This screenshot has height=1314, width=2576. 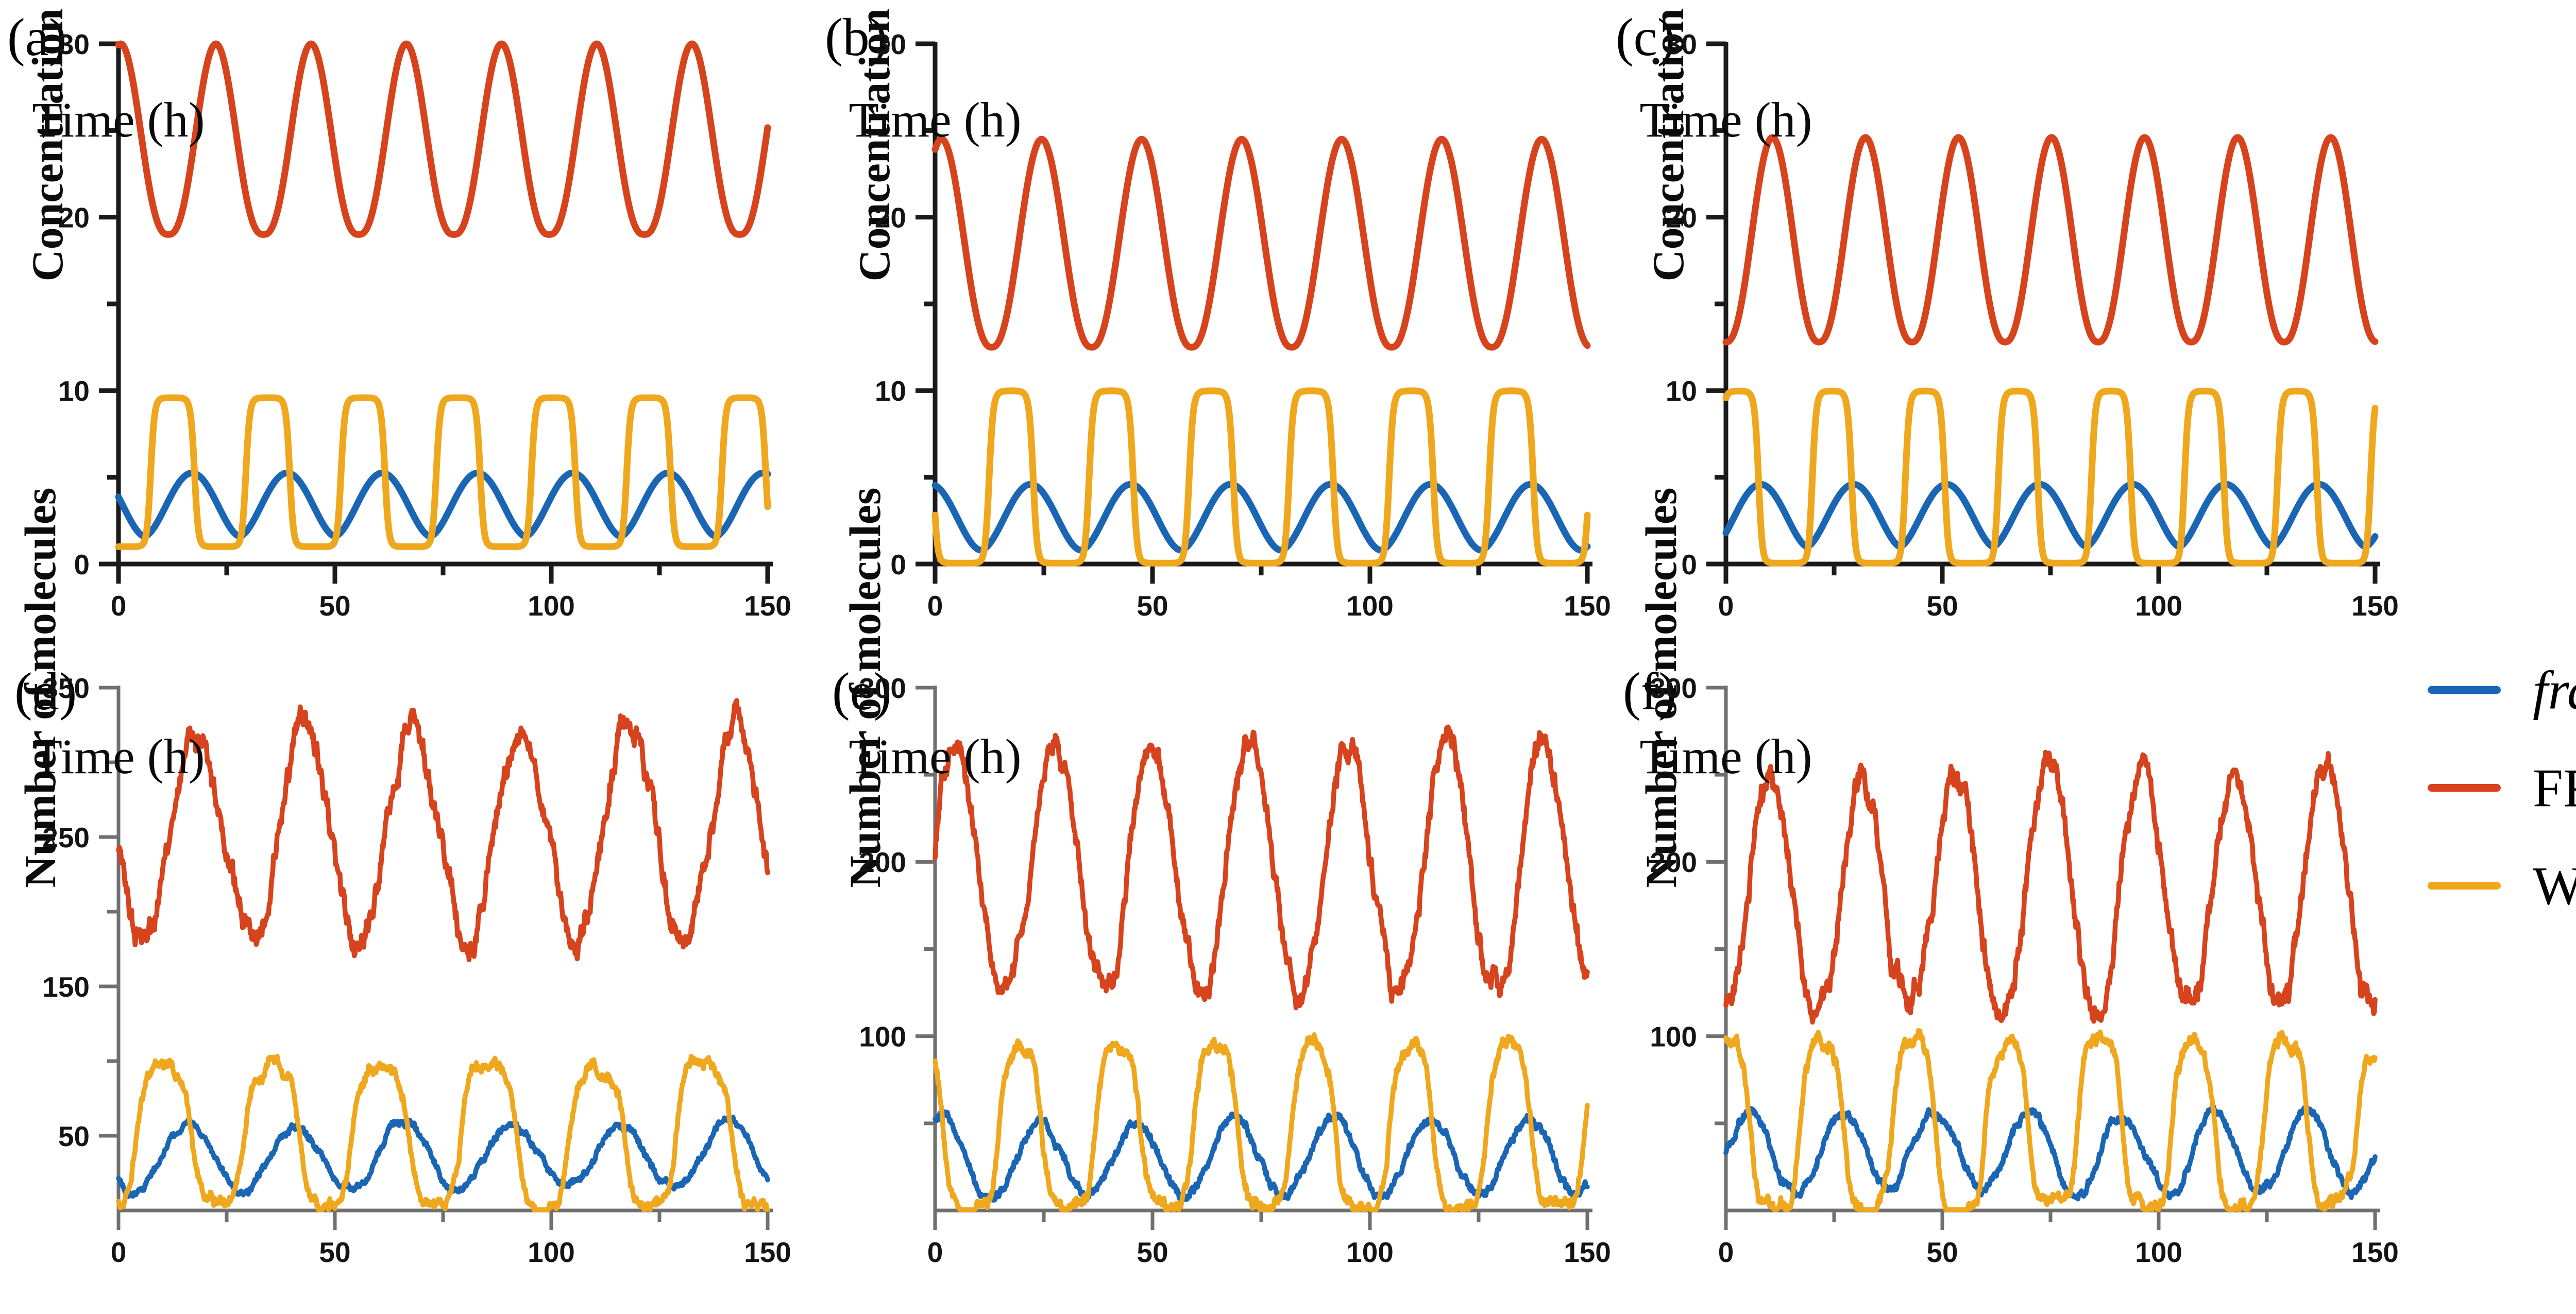 I want to click on y-tick-label: 50, so click(x=74, y=1136).